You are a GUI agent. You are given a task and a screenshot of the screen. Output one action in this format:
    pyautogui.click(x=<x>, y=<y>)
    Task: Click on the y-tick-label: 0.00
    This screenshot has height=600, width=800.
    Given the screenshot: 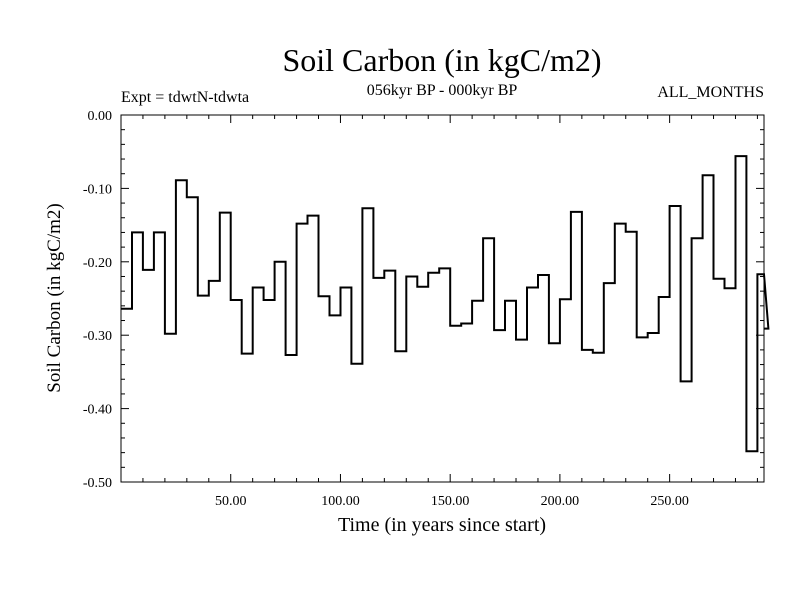 What is the action you would take?
    pyautogui.click(x=100, y=116)
    